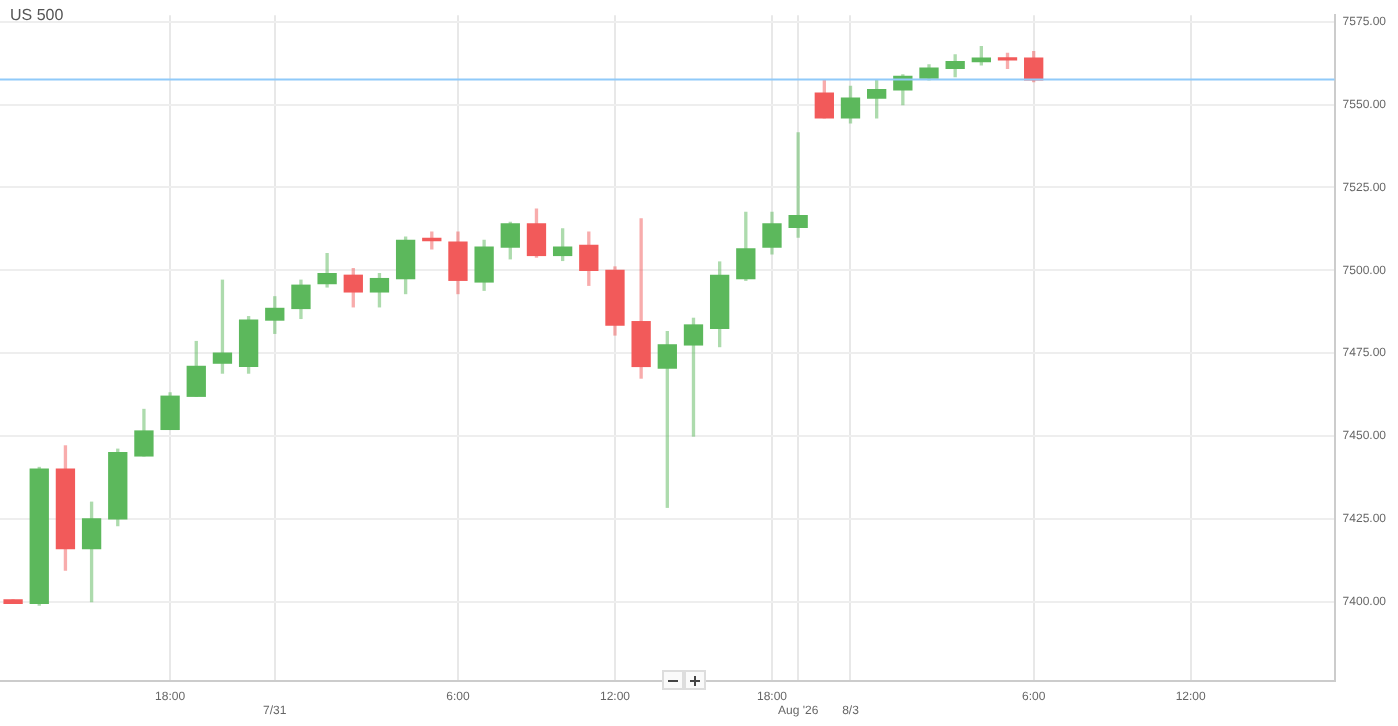  I want to click on chart-title: US 500, so click(37, 15).